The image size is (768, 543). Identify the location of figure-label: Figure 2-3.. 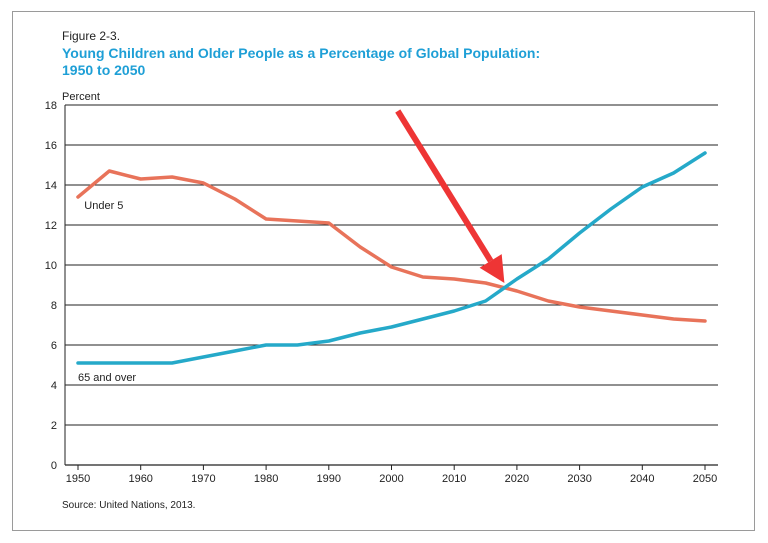
(91, 36).